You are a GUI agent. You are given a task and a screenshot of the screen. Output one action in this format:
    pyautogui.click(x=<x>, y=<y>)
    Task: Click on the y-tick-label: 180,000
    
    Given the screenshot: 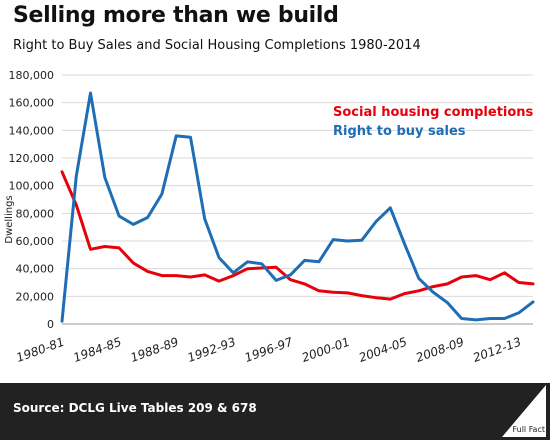 What is the action you would take?
    pyautogui.click(x=32, y=75)
    